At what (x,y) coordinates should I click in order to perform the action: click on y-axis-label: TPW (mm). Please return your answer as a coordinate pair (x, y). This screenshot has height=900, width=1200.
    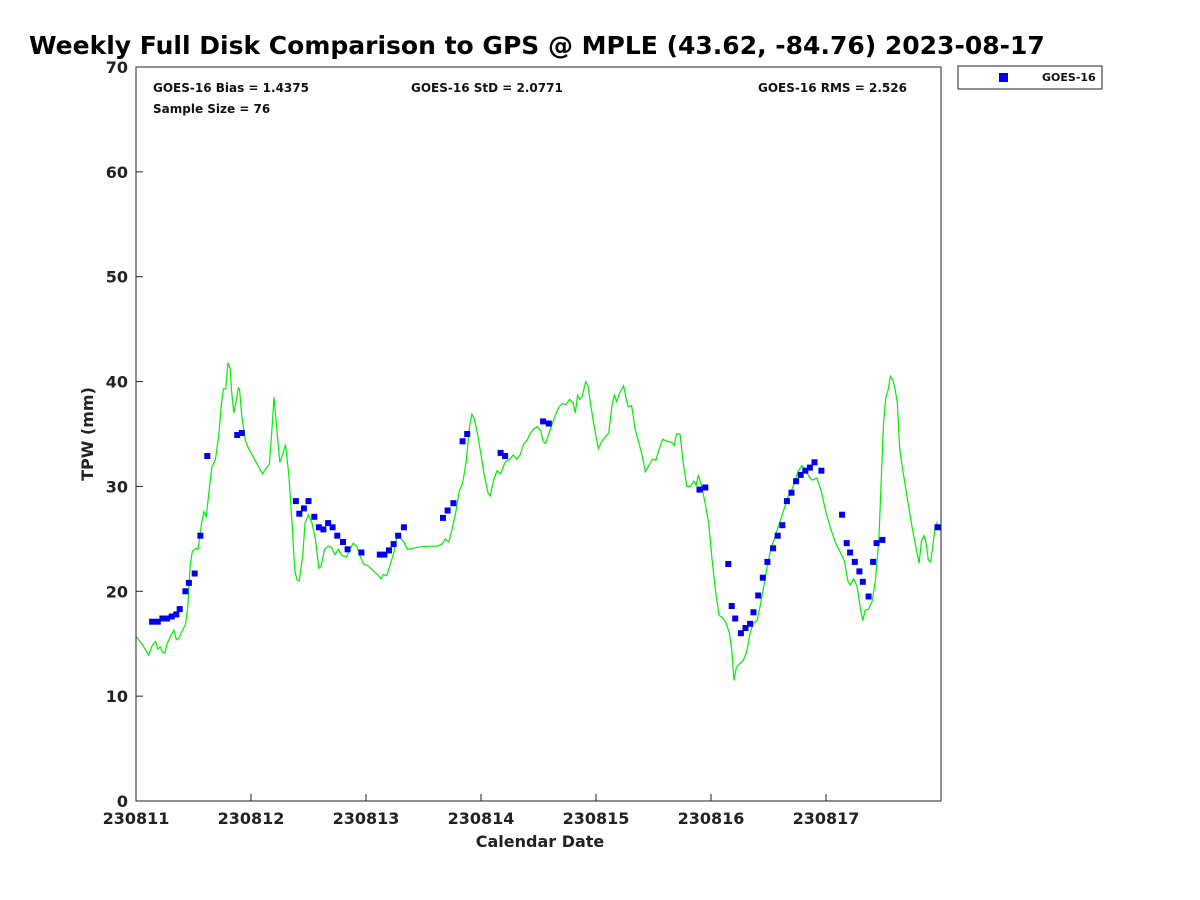
    Looking at the image, I should click on (87, 434).